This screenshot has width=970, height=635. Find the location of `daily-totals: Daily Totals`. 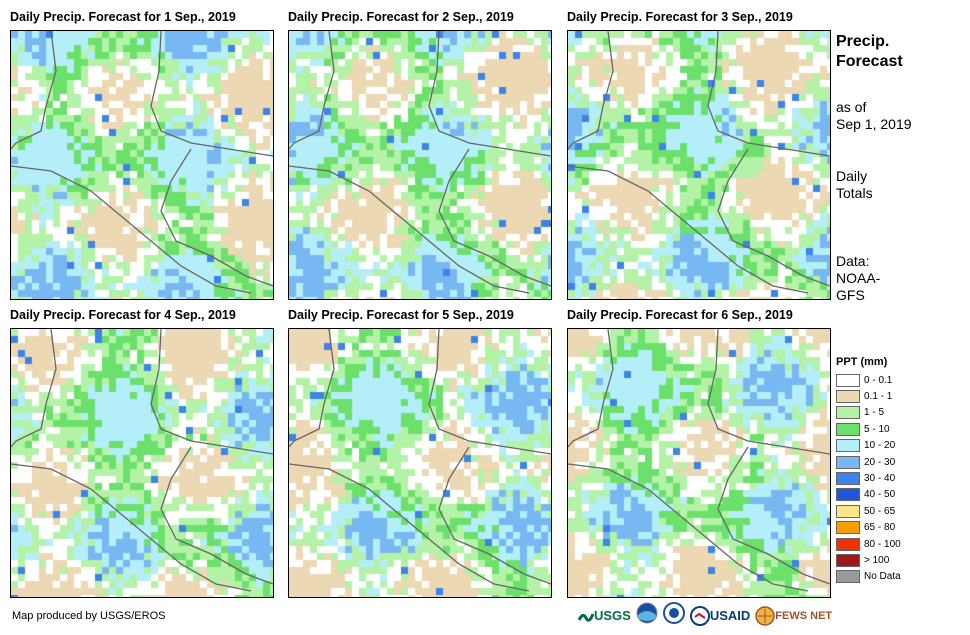

daily-totals: Daily Totals is located at coordinates (854, 184).